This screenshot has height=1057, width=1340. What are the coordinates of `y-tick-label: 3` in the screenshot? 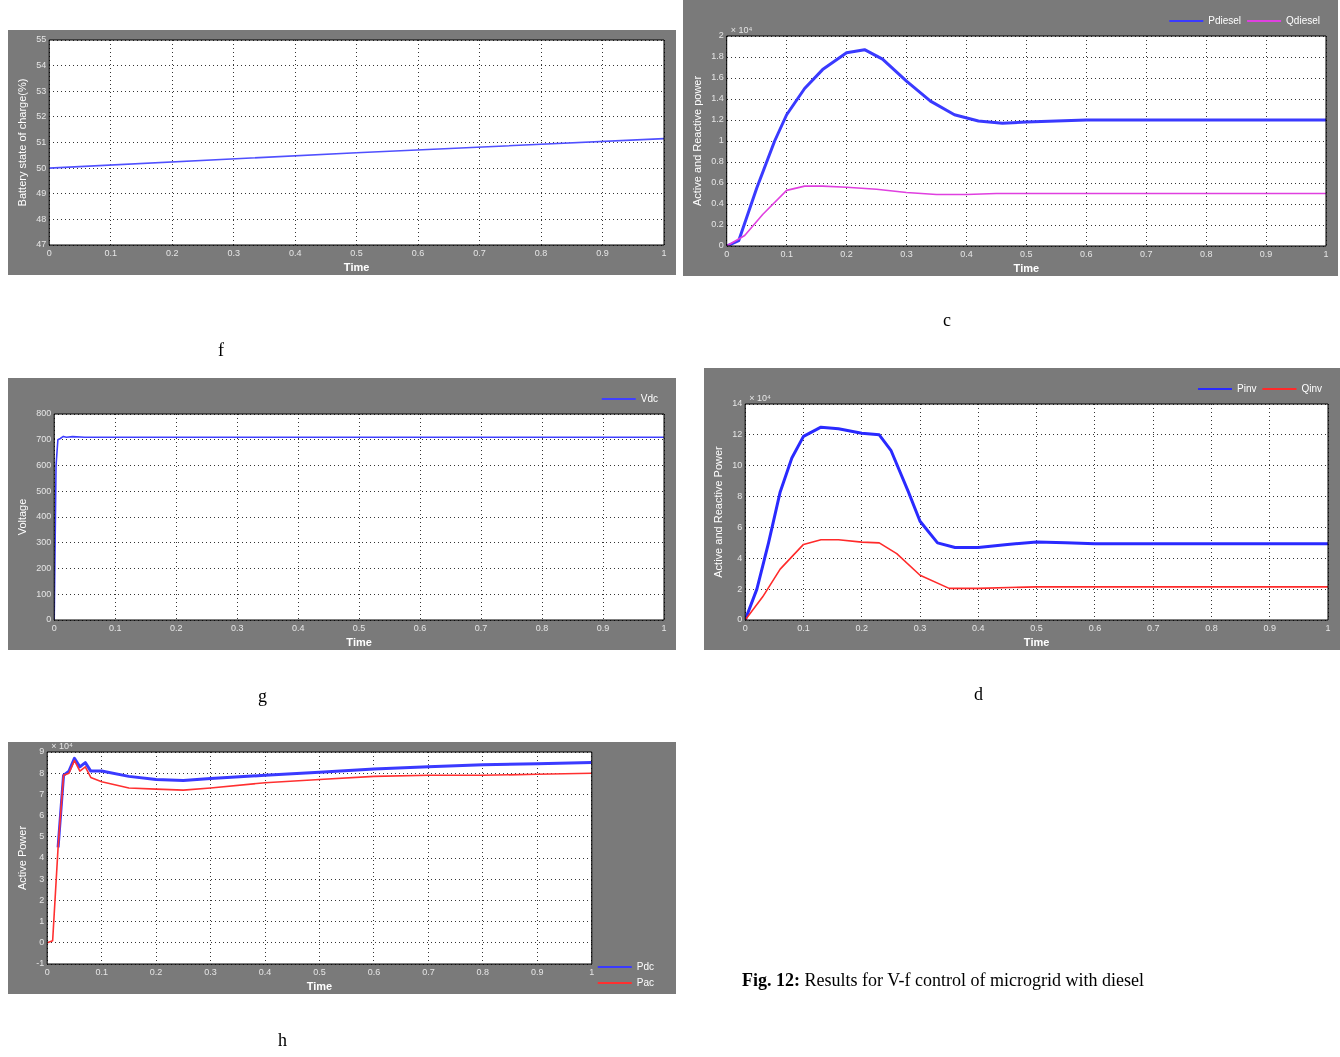 It's located at (42, 878).